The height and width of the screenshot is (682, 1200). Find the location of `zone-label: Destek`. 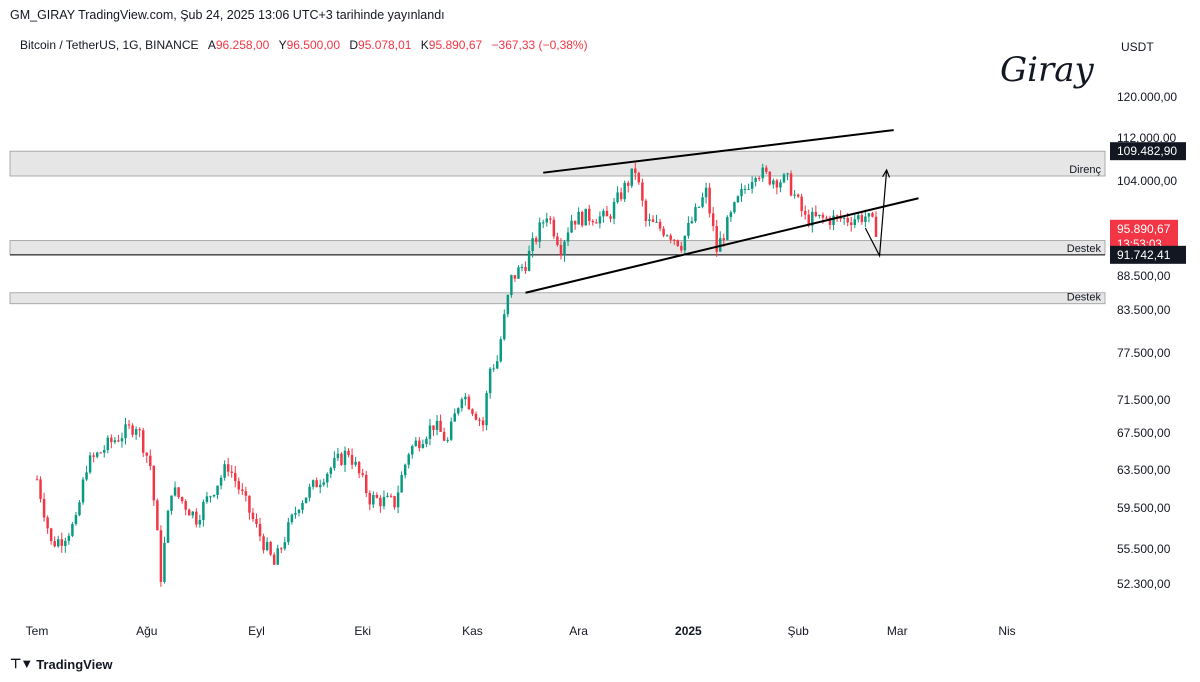

zone-label: Destek is located at coordinates (1084, 249).